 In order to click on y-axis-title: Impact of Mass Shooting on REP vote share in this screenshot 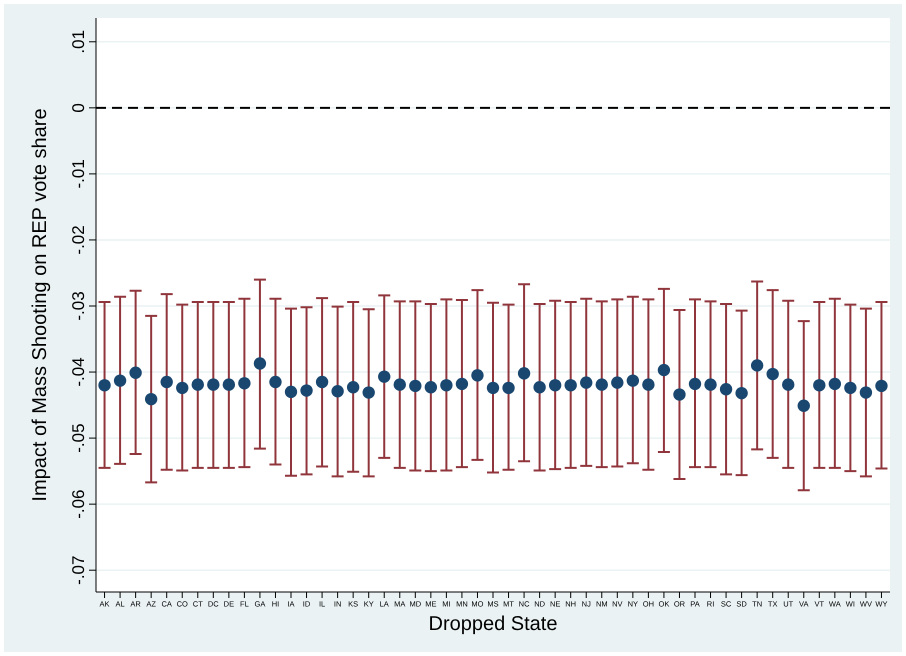, I will do `click(40, 305)`.